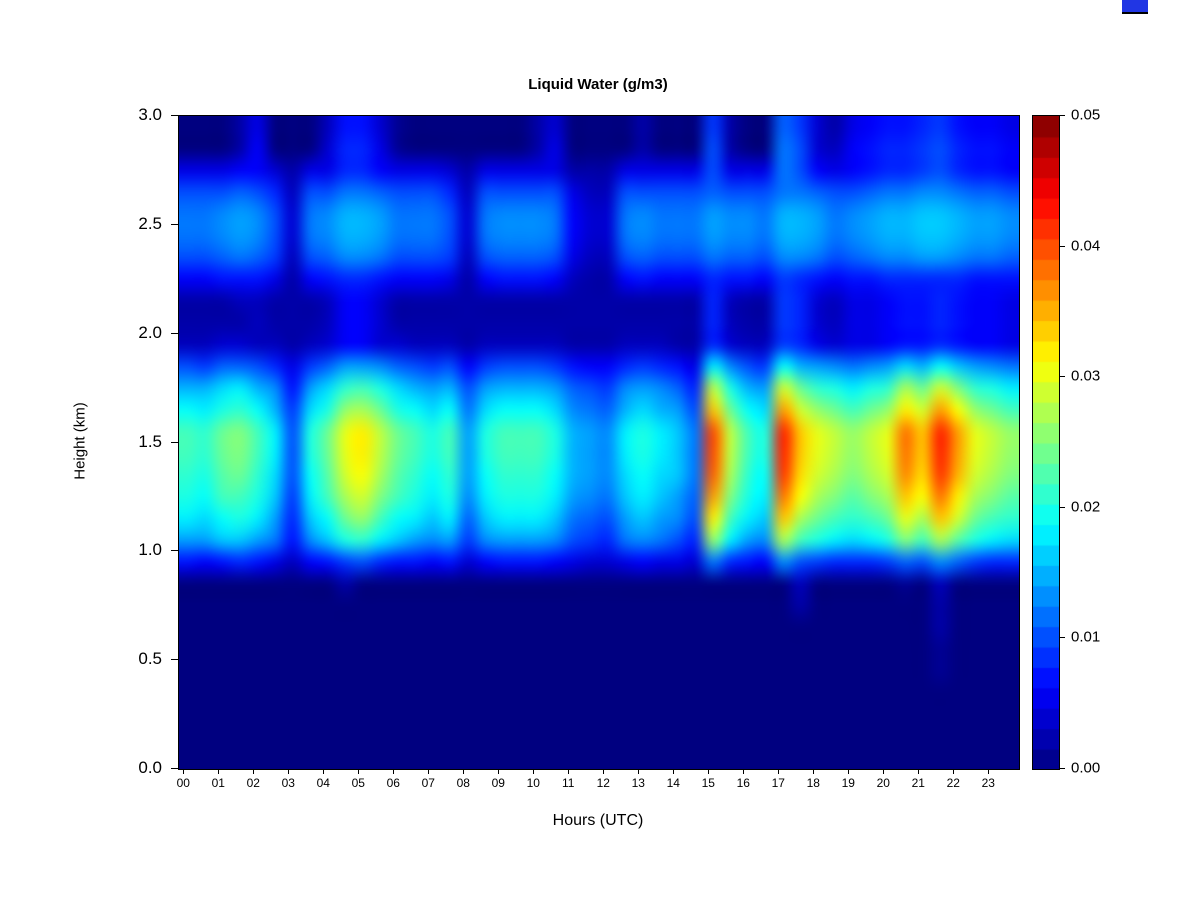 The image size is (1200, 900). I want to click on y-tick-label: 1.5, so click(150, 441).